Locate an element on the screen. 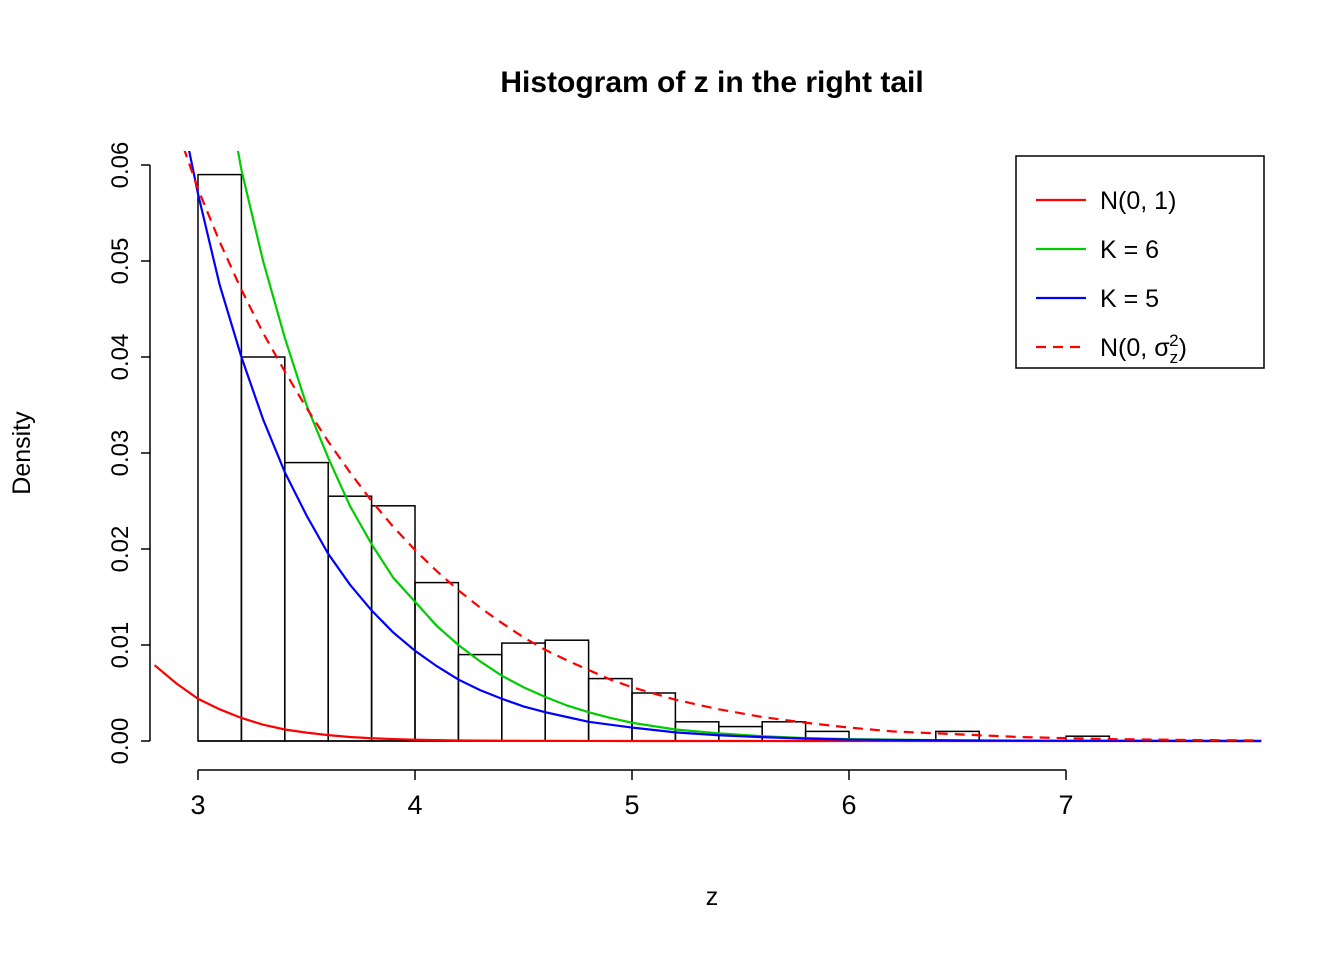 The width and height of the screenshot is (1344, 960). x-axis-label: z is located at coordinates (712, 897).